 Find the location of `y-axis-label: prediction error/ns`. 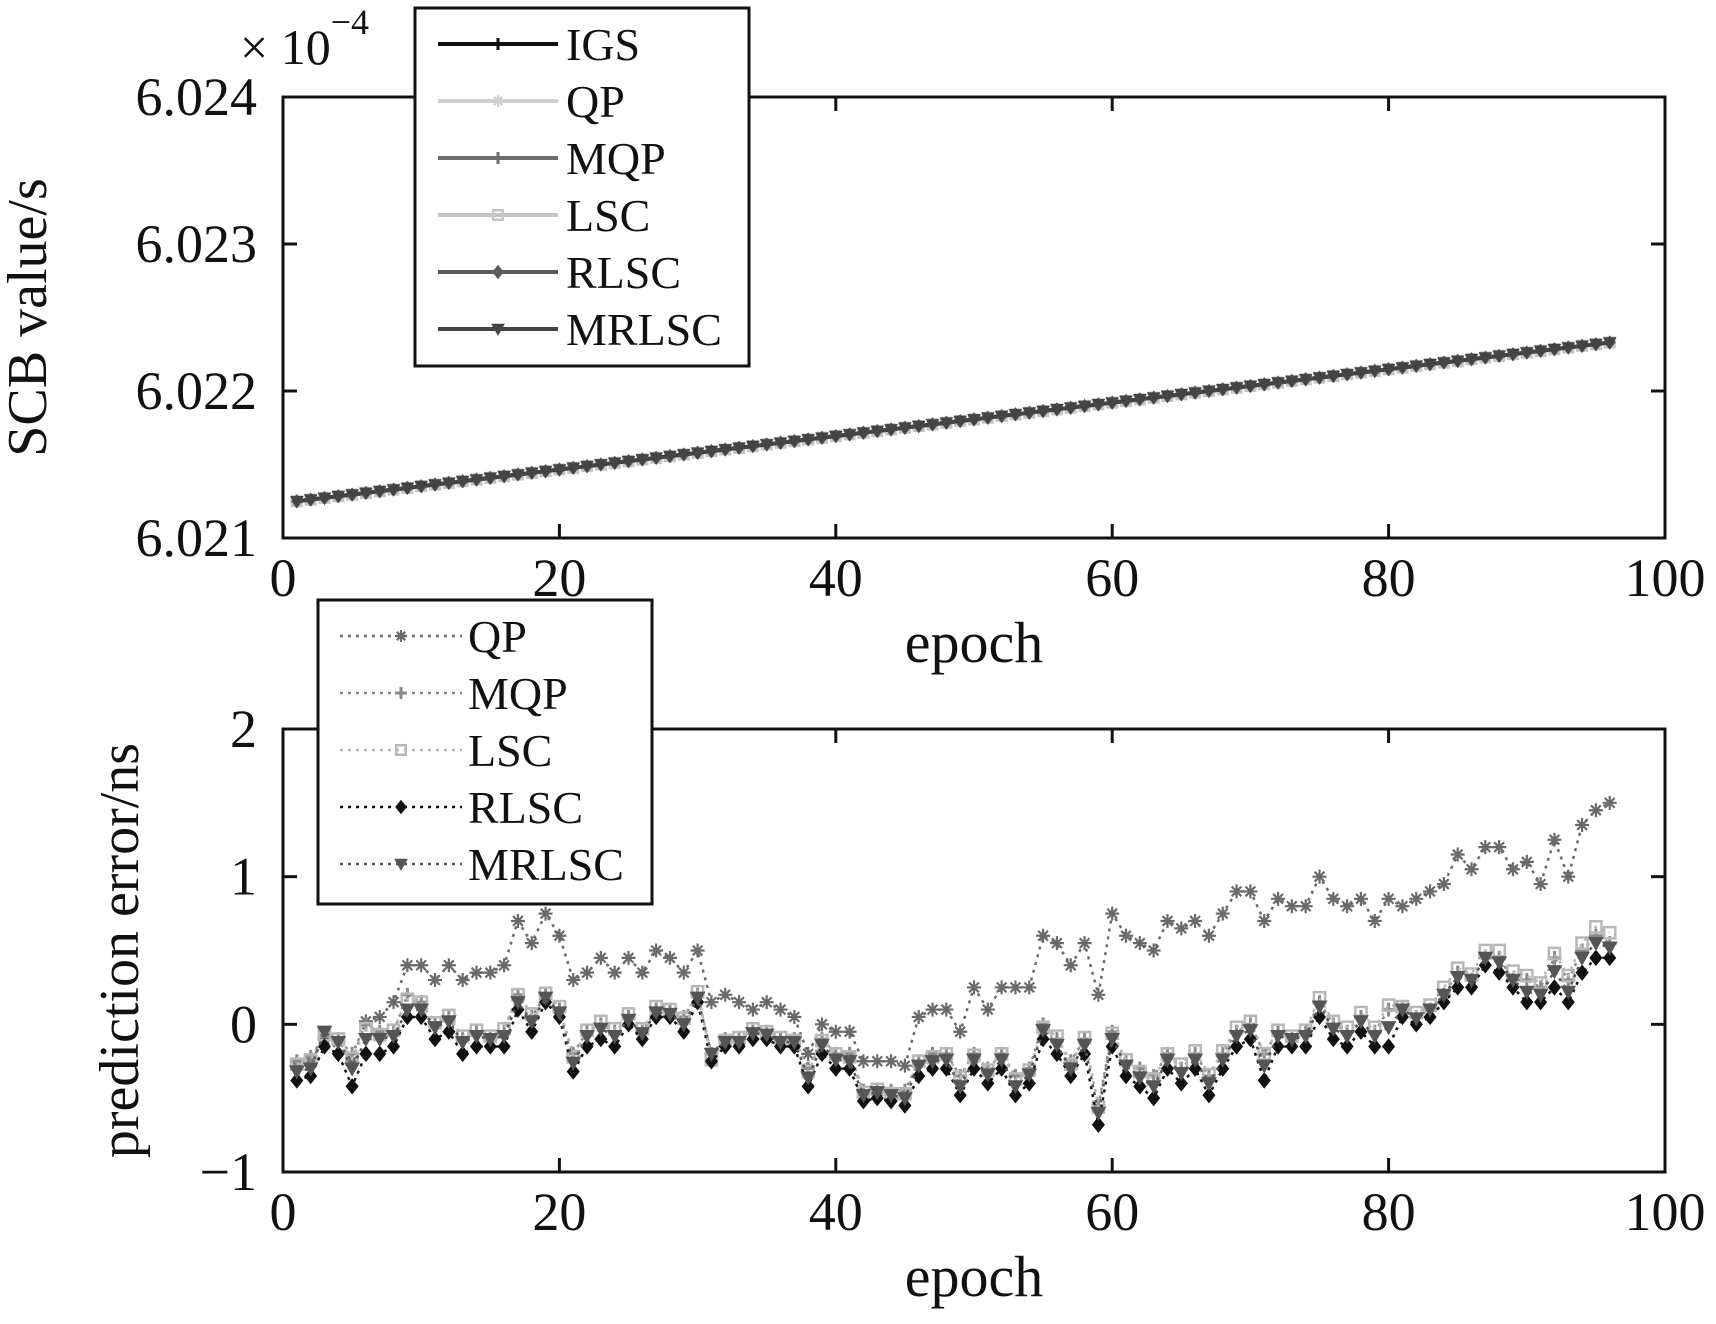

y-axis-label: prediction error/ns is located at coordinates (120, 950).